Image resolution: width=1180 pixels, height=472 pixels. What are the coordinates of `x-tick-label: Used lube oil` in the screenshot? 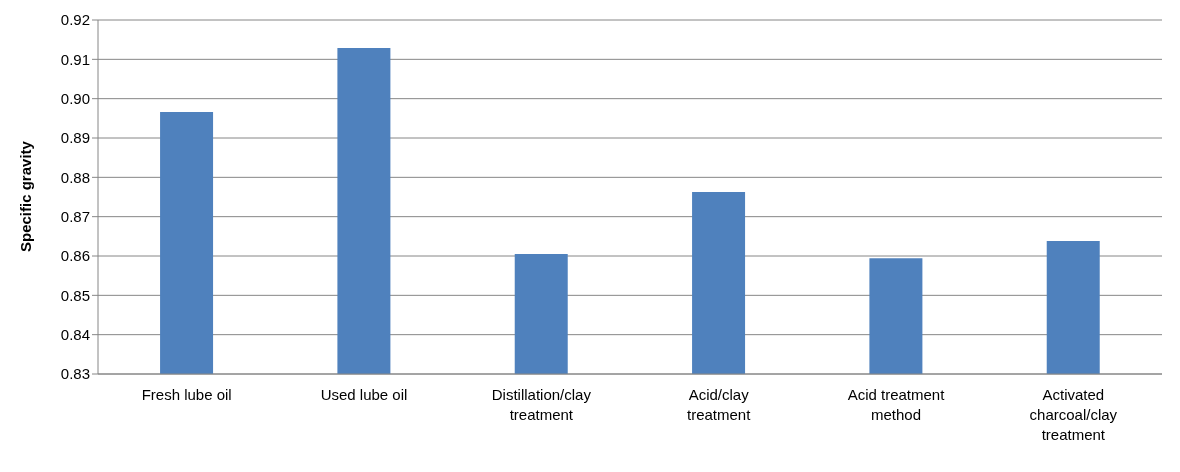 It's located at (364, 394).